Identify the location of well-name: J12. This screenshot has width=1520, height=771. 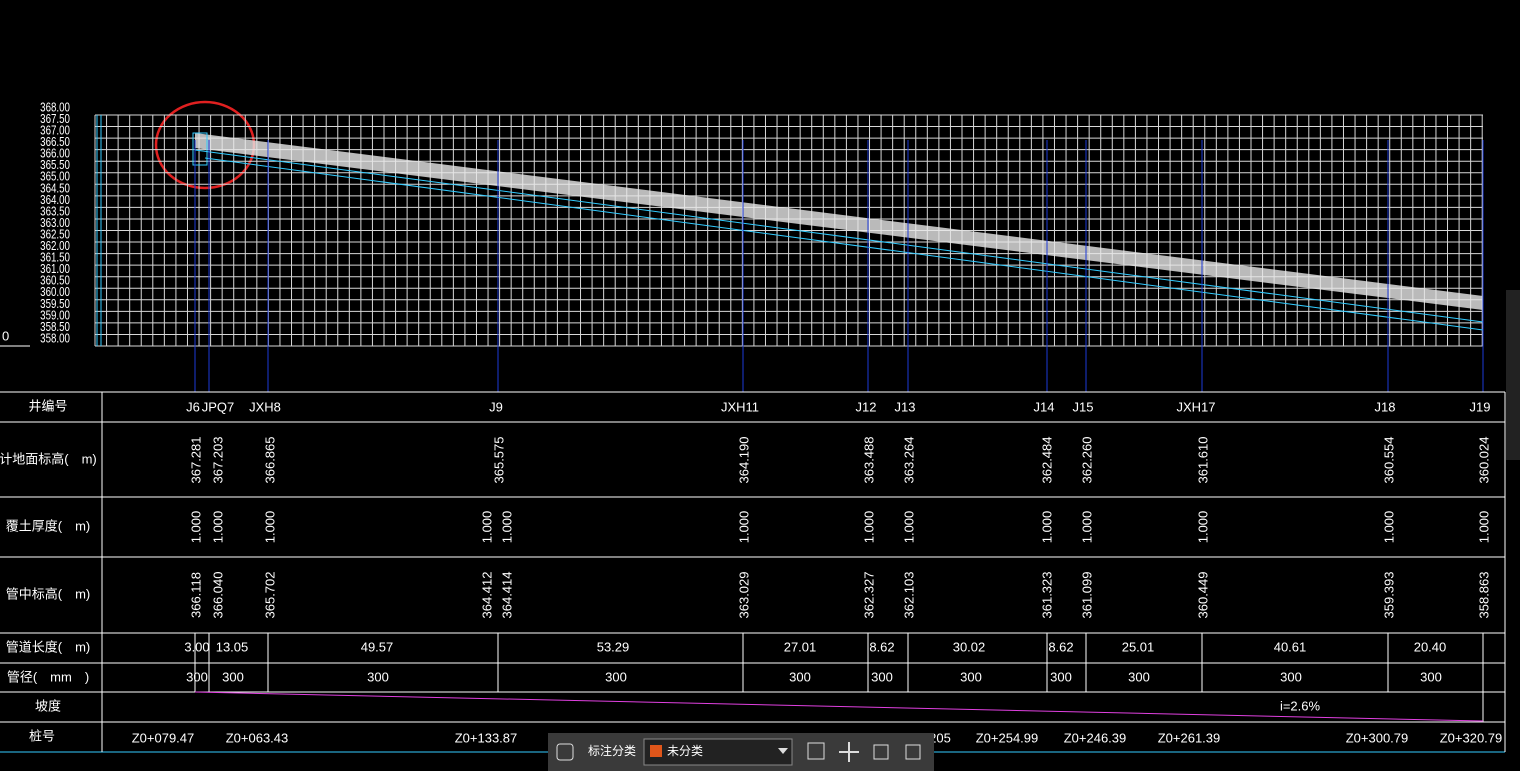
(866, 406).